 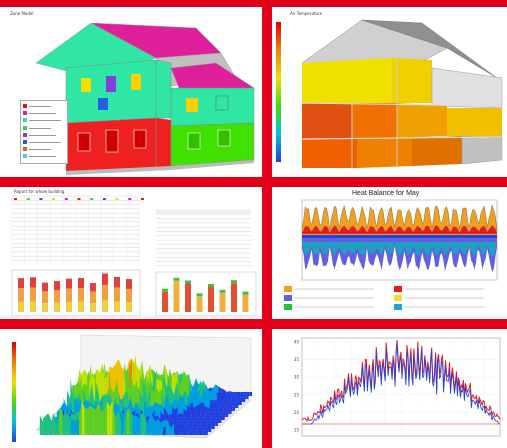 I want to click on solar-gains-area, so click(x=399, y=229).